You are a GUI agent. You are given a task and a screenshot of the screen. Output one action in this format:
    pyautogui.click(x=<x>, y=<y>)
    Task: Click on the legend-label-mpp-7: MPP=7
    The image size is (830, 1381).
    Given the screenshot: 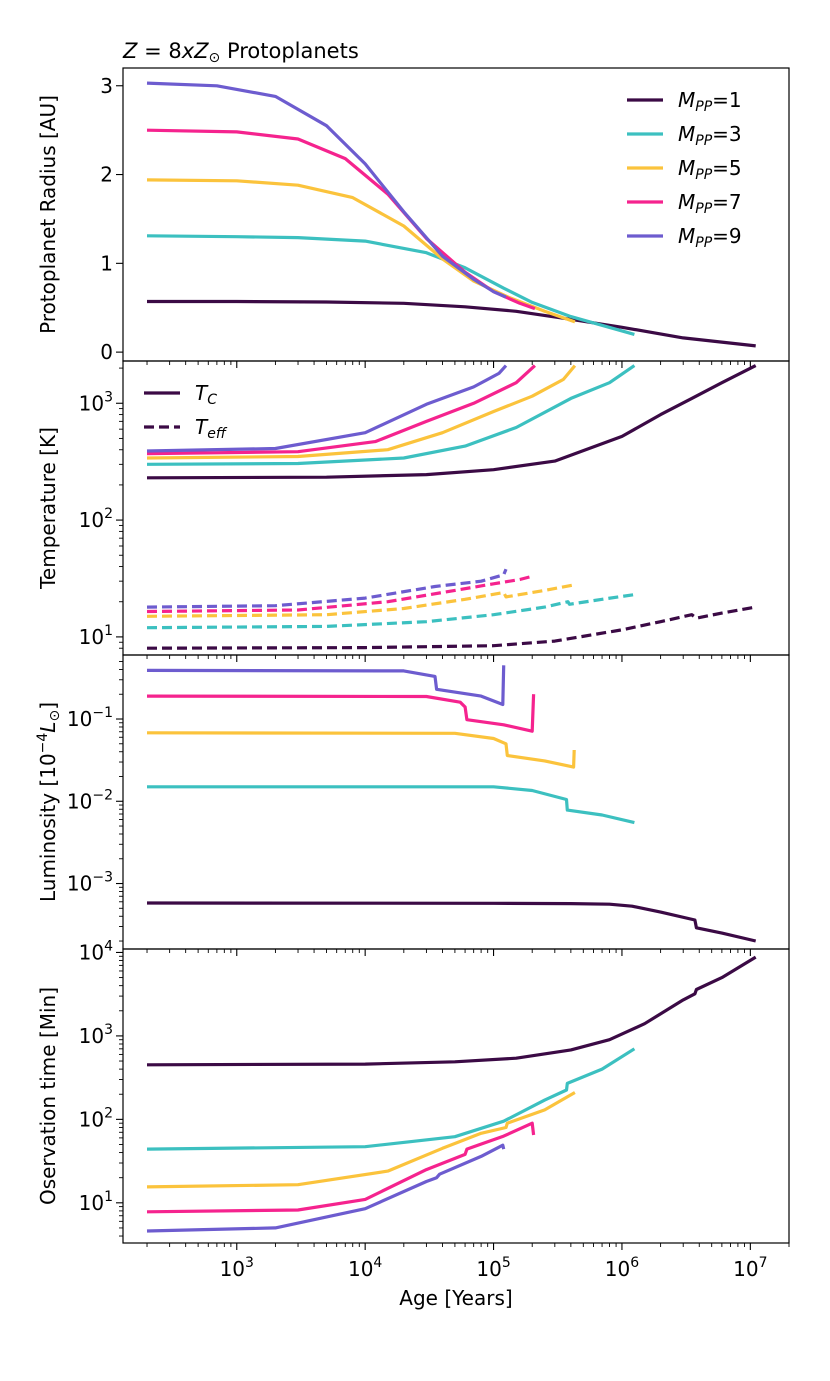 What is the action you would take?
    pyautogui.click(x=710, y=203)
    